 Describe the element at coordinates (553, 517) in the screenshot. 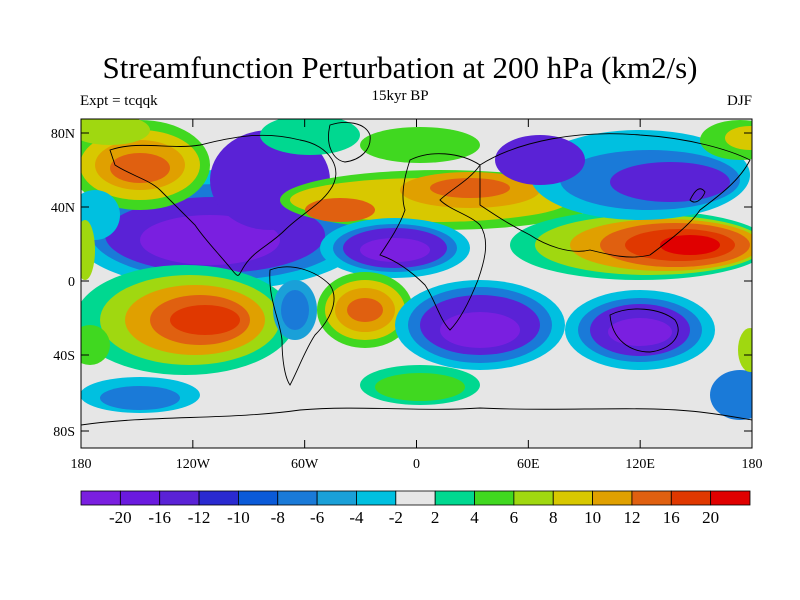

I see `colorbar-label: 8` at that location.